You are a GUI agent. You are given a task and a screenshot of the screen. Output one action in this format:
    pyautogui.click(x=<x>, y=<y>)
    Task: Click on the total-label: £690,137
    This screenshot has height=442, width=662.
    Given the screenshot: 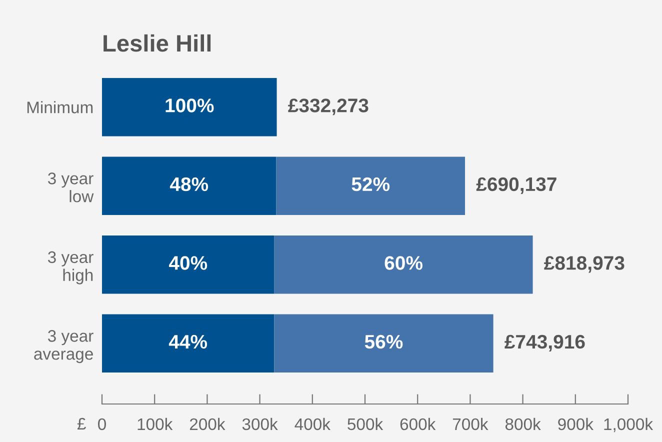 What is the action you would take?
    pyautogui.click(x=516, y=185)
    